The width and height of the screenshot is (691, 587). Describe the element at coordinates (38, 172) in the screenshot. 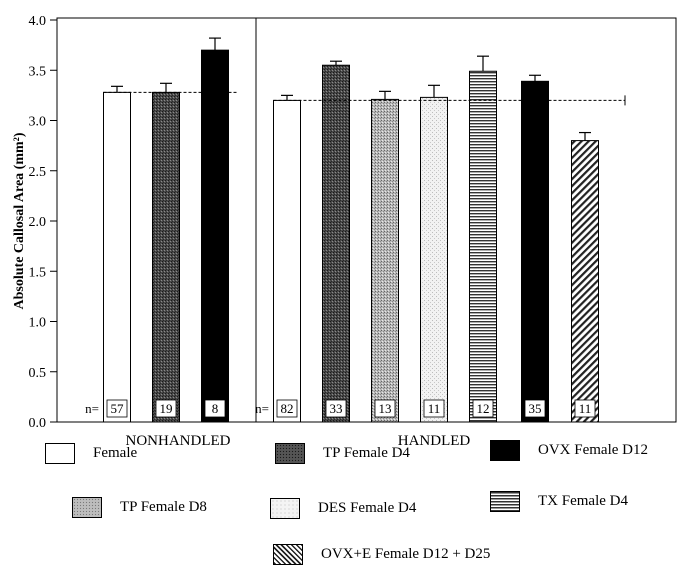

I see `y-tick-label: 2.5` at that location.